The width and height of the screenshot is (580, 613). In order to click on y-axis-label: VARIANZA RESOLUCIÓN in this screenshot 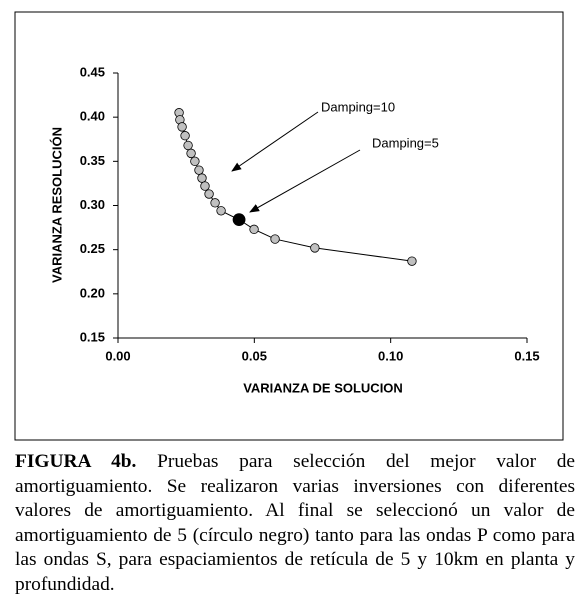, I will do `click(56, 205)`.